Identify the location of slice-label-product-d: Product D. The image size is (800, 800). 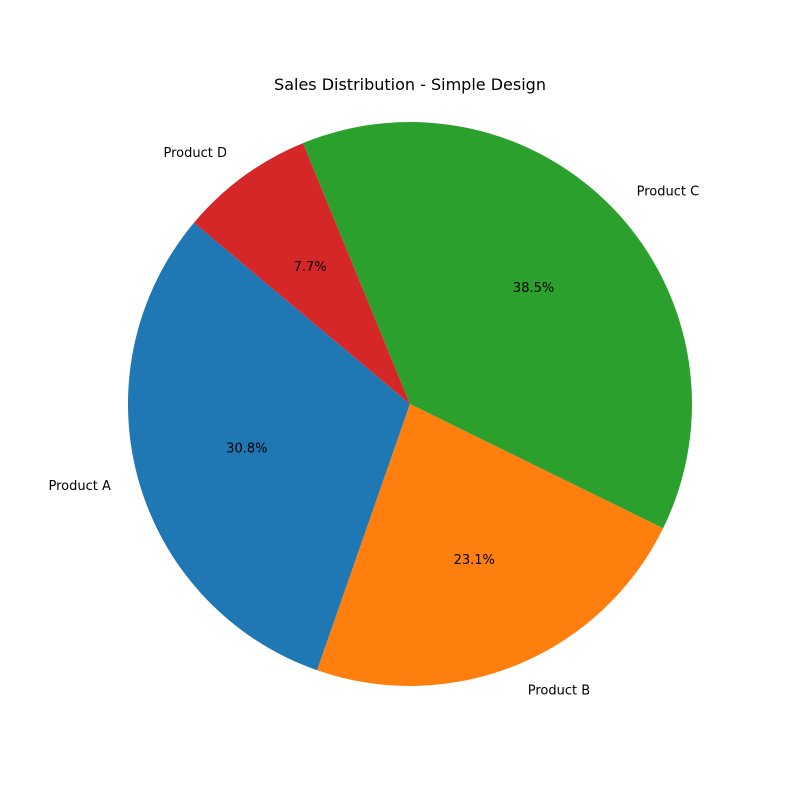
(195, 153).